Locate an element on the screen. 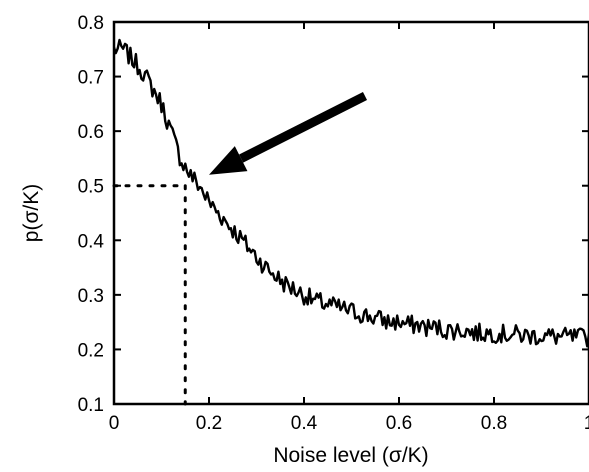  y-tick-label: 0.4 is located at coordinates (91, 241).